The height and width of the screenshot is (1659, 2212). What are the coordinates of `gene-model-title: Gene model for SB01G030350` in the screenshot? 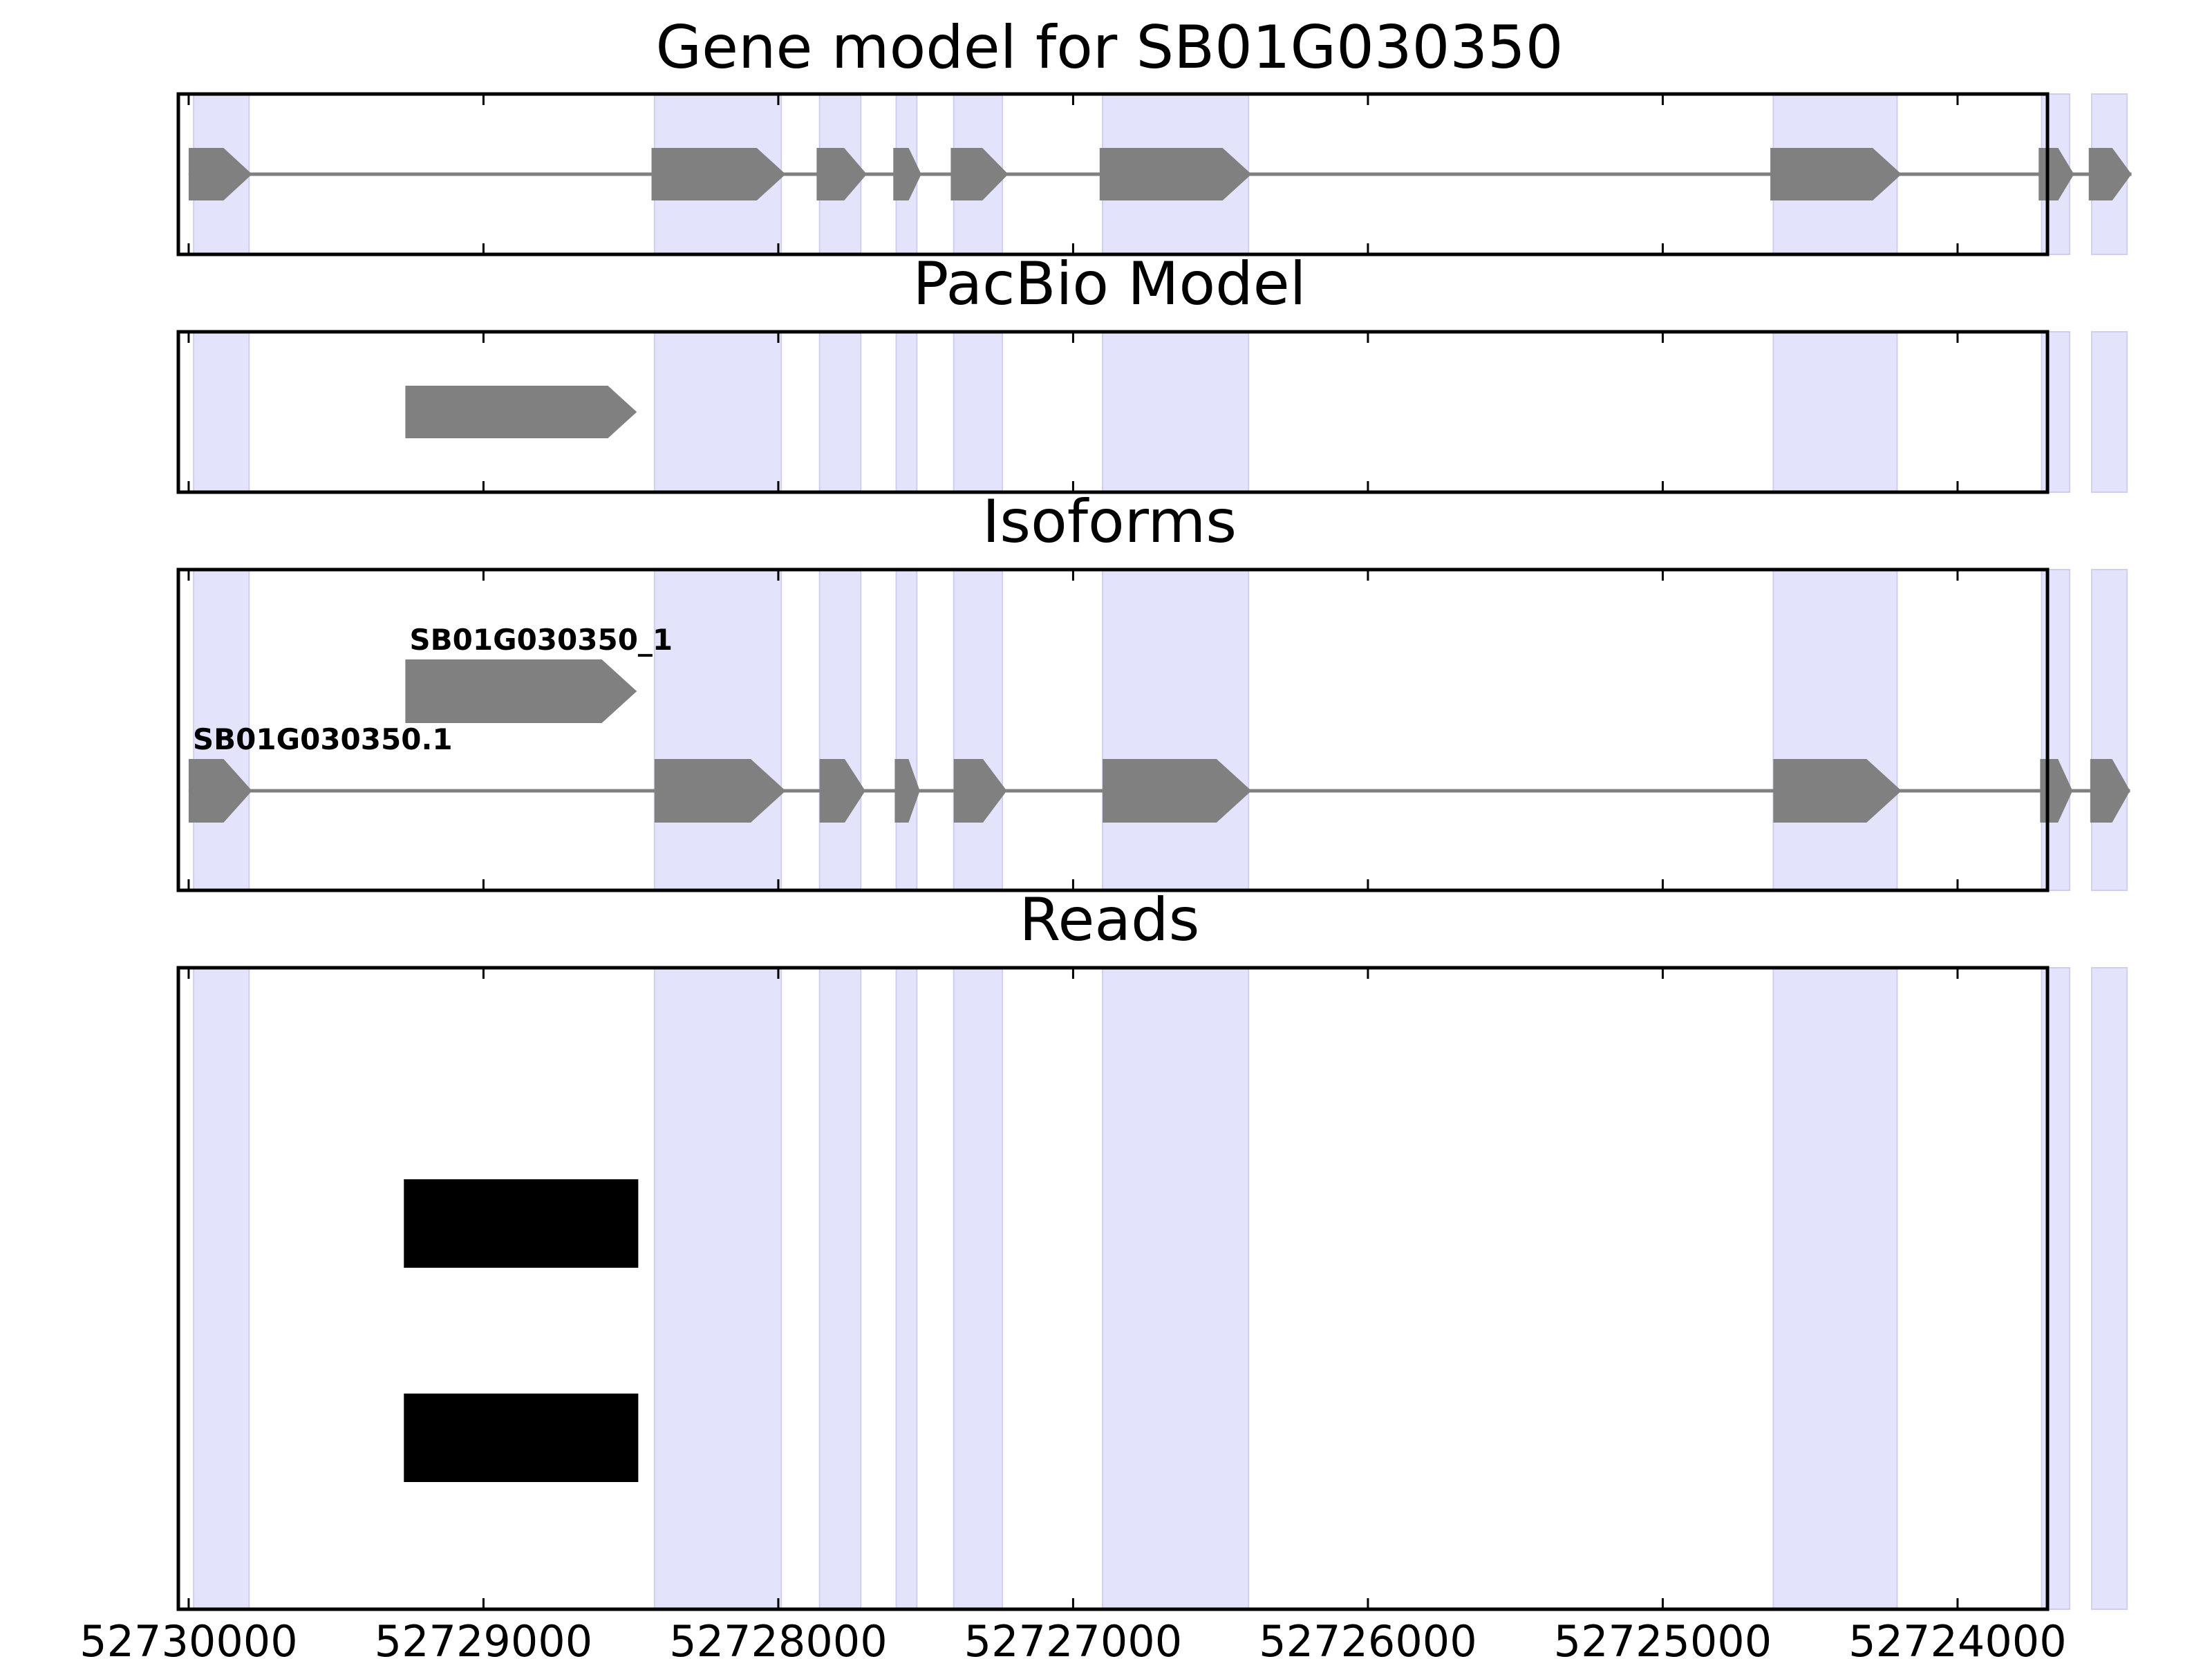 It's located at (1110, 48).